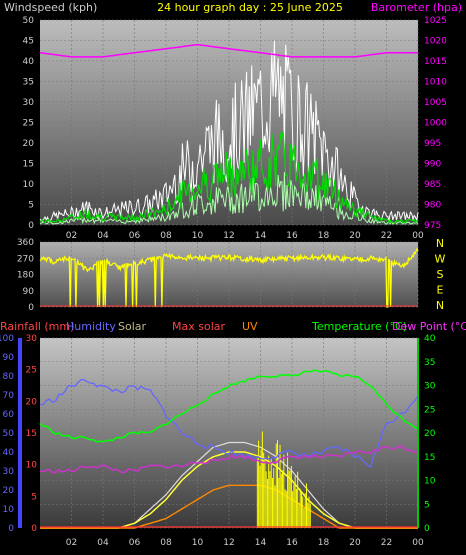  What do you see at coordinates (435, 42) in the screenshot?
I see `barometer-tick-label: 1020` at bounding box center [435, 42].